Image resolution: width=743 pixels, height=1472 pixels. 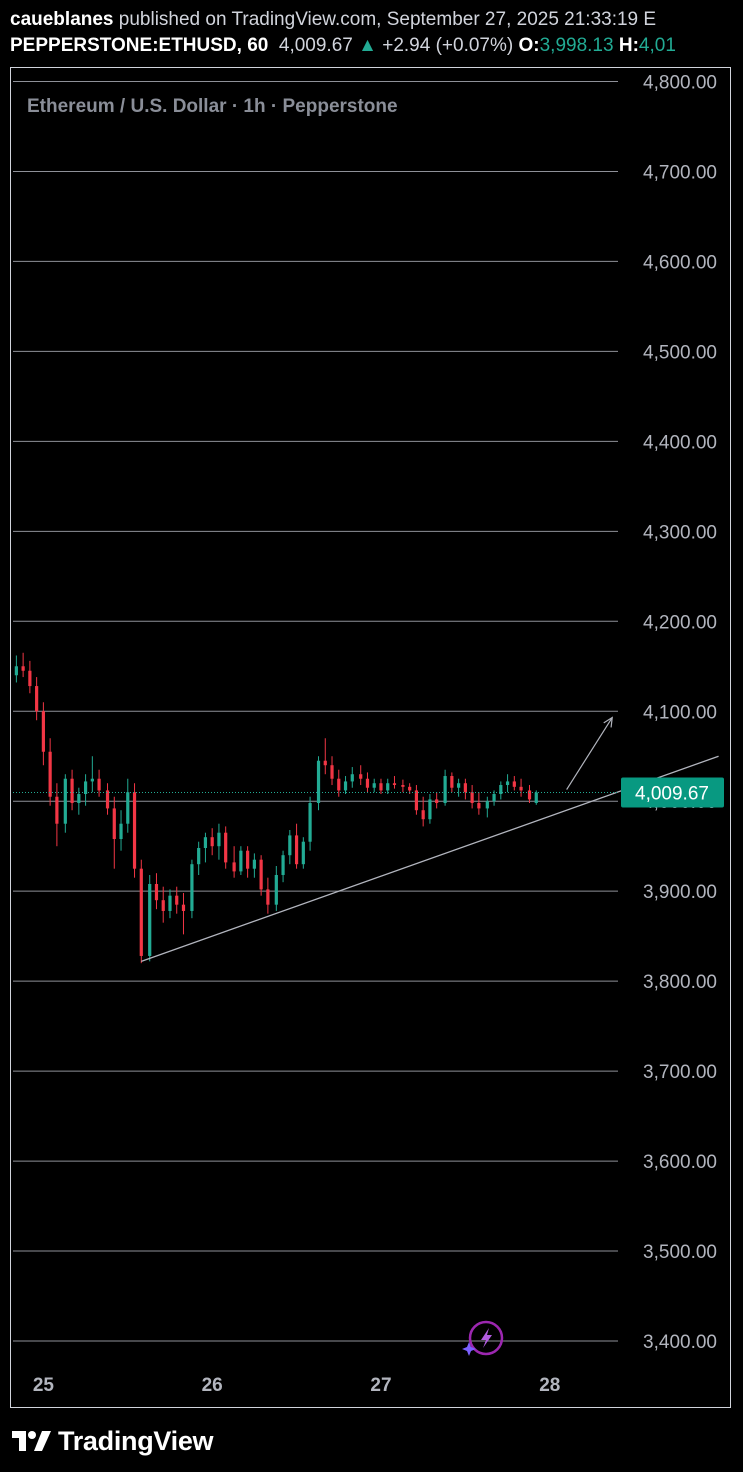 What do you see at coordinates (680, 1072) in the screenshot?
I see `y-tick-label: 3,700.00` at bounding box center [680, 1072].